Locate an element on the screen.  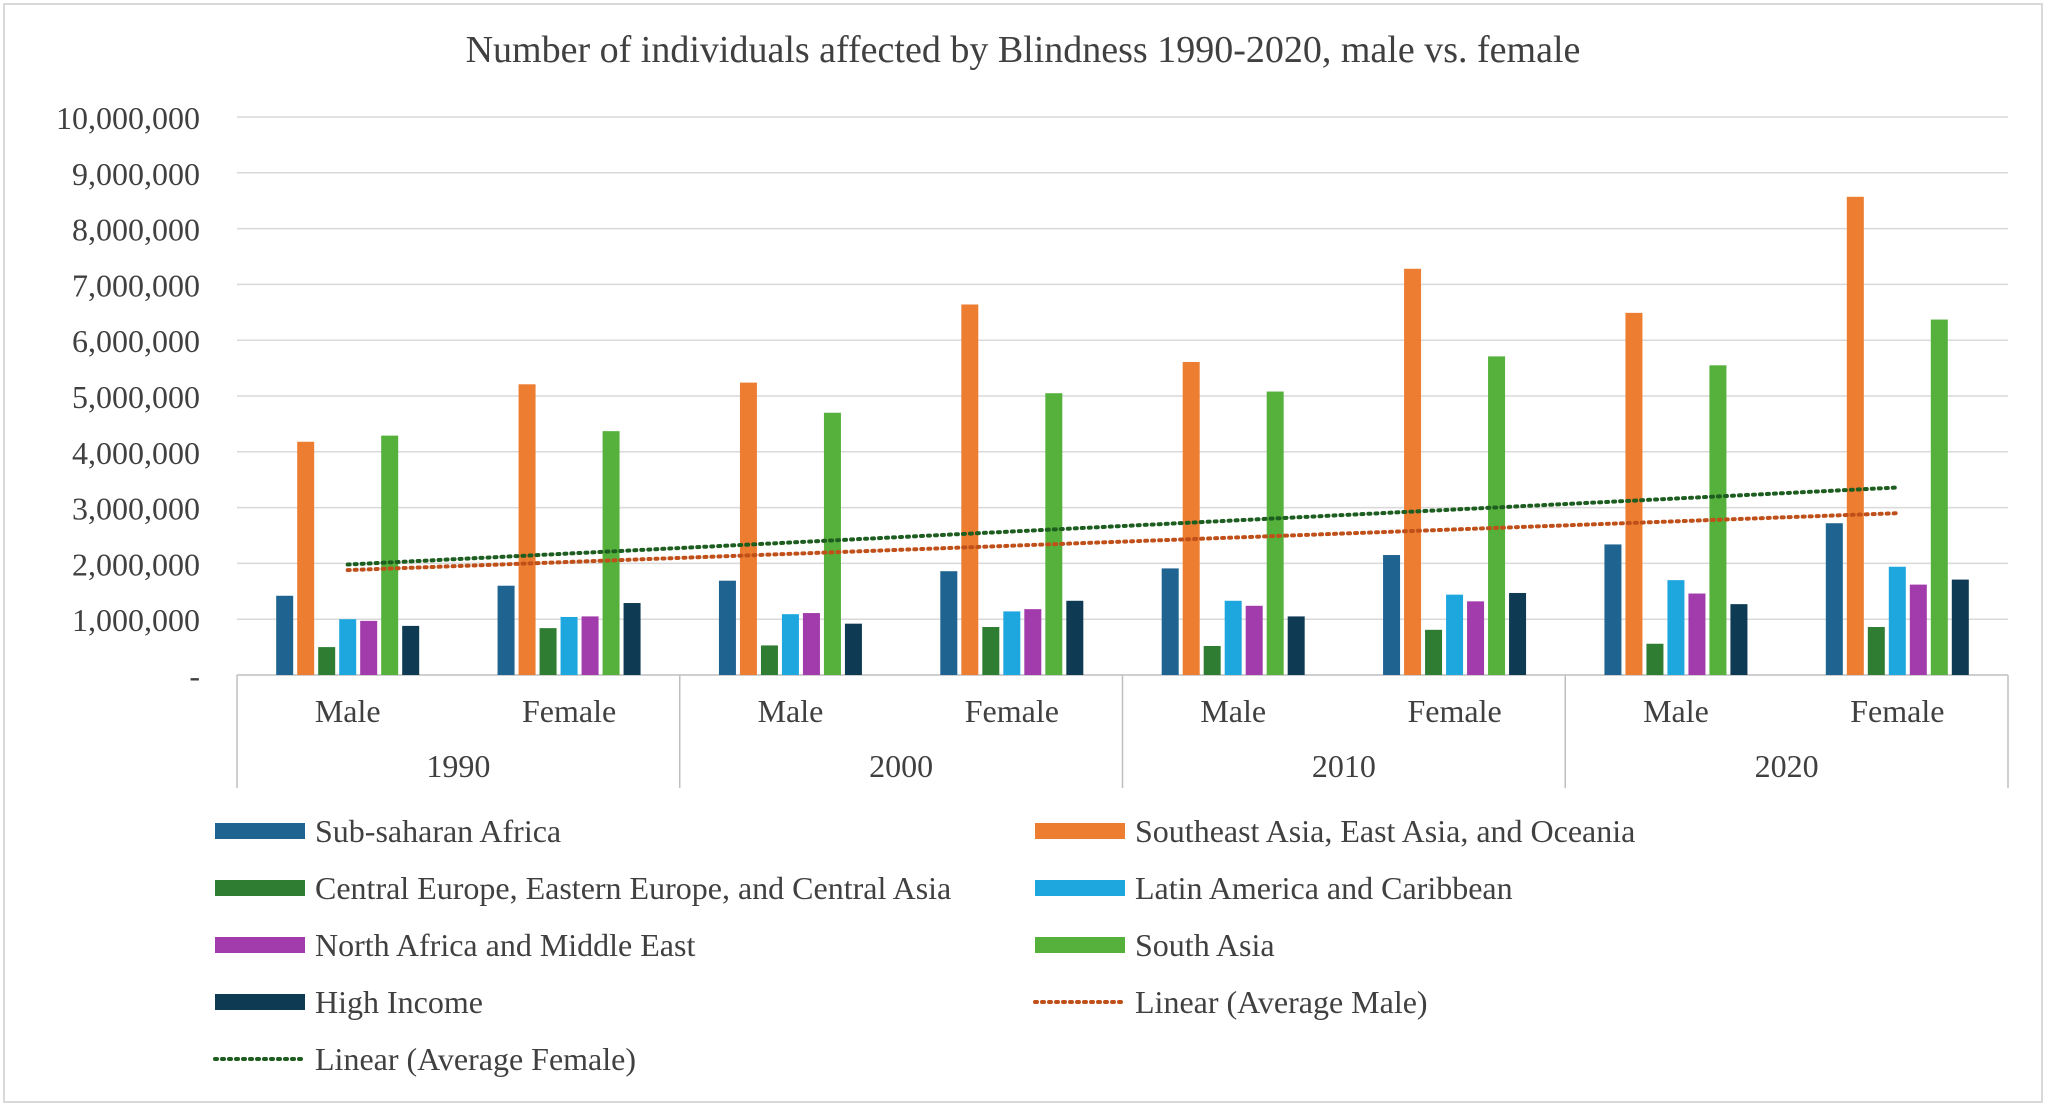
y-tick-label: 3,000,000 is located at coordinates (136, 509).